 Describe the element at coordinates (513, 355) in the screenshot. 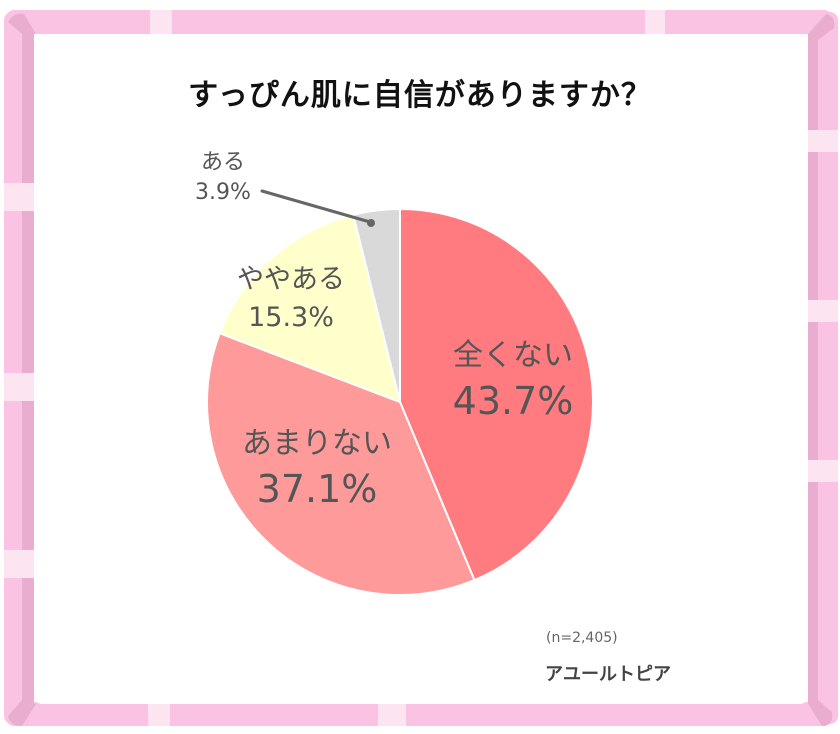

I see `slice-name: 全くない` at that location.